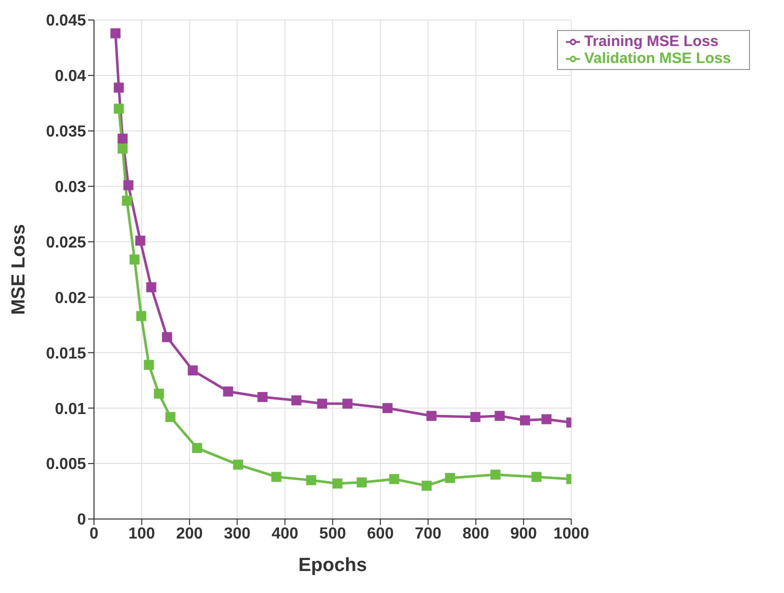  Describe the element at coordinates (572, 533) in the screenshot. I see `x-tick-label: 1000` at that location.